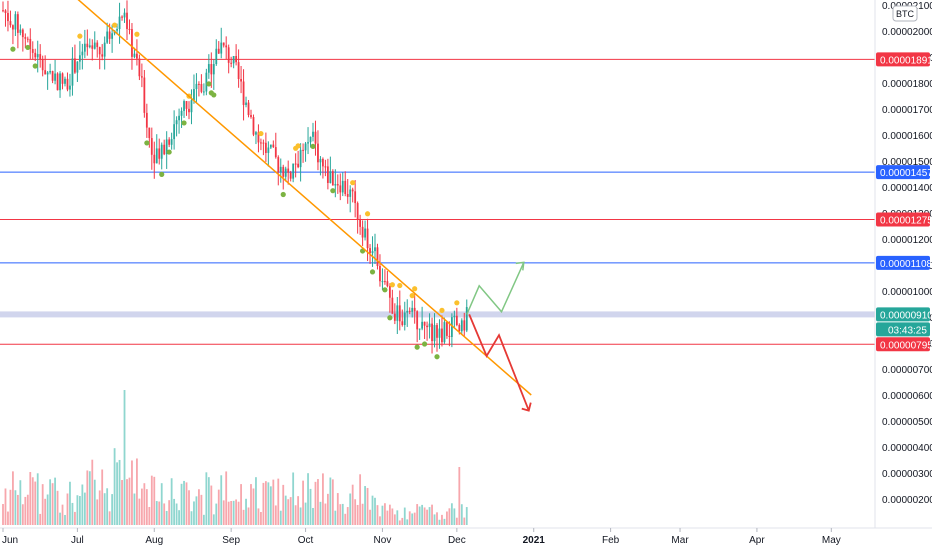 This screenshot has height=550, width=932. What do you see at coordinates (499, 362) in the screenshot?
I see `projection-down-path` at bounding box center [499, 362].